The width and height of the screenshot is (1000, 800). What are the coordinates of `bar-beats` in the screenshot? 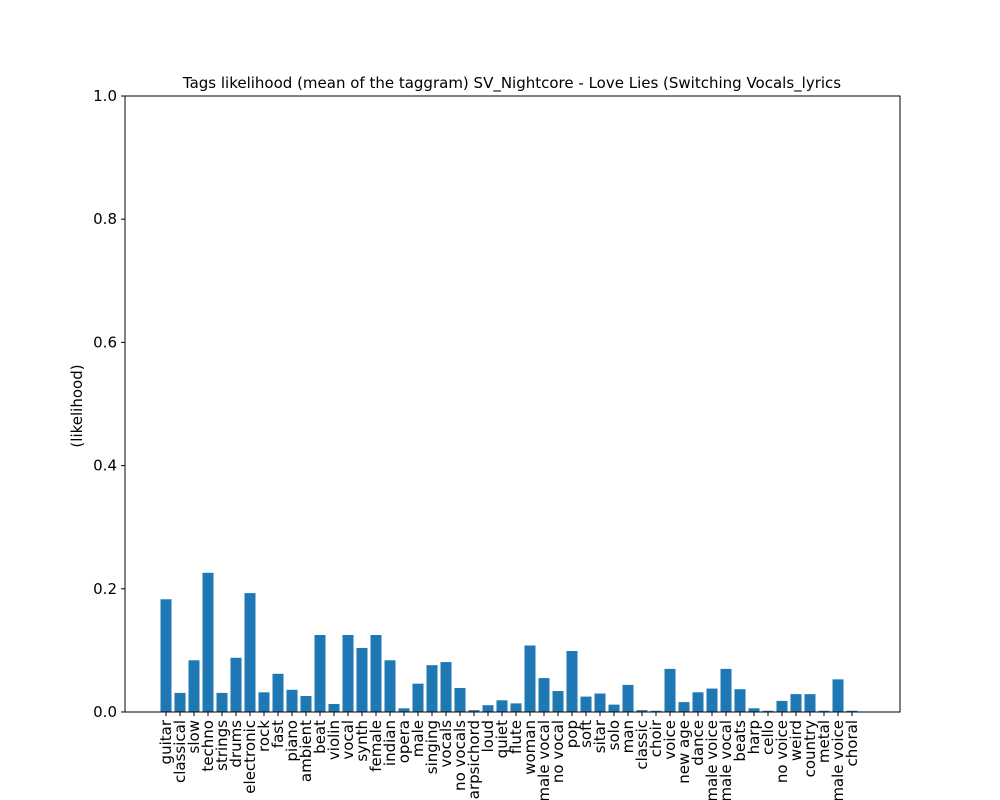 It's located at (740, 700).